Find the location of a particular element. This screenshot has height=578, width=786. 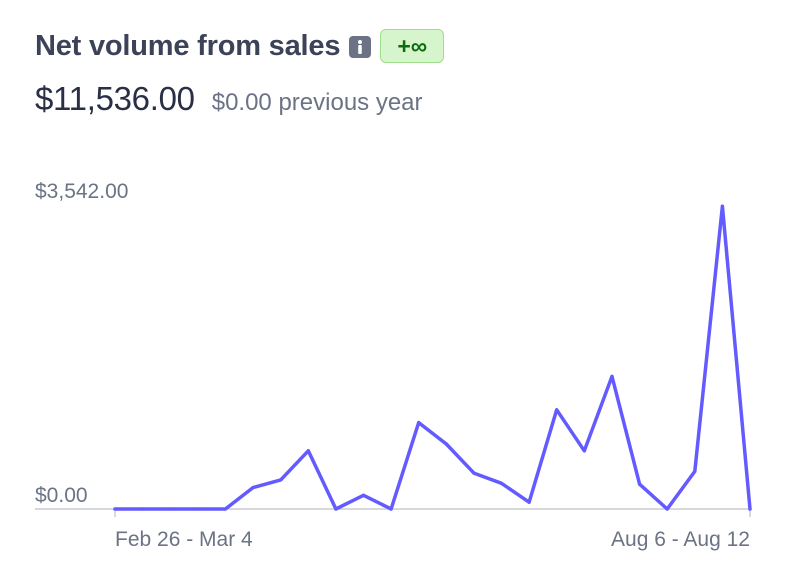

summary-row: $11,536.00 $0.00 previous year is located at coordinates (229, 99).